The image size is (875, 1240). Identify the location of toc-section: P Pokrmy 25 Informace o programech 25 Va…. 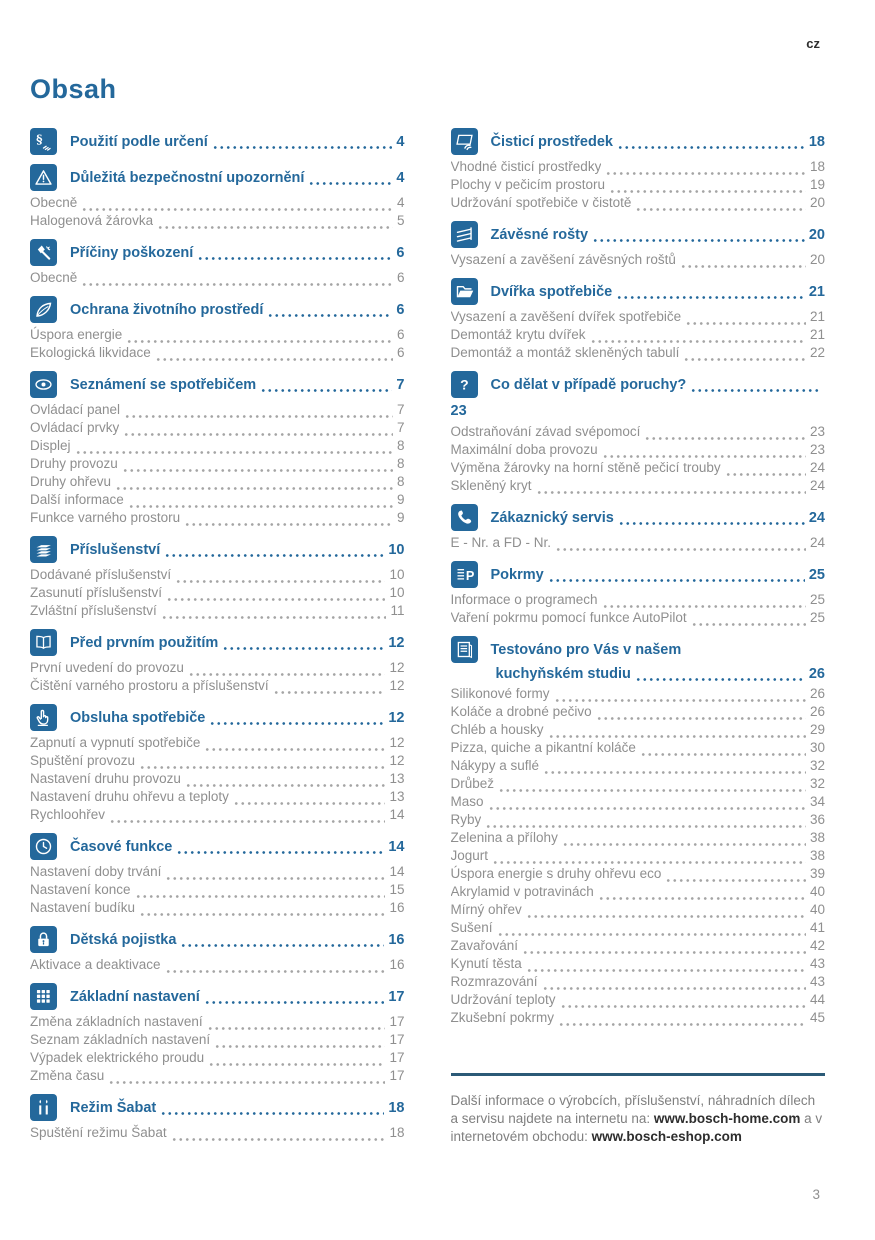
(637, 594).